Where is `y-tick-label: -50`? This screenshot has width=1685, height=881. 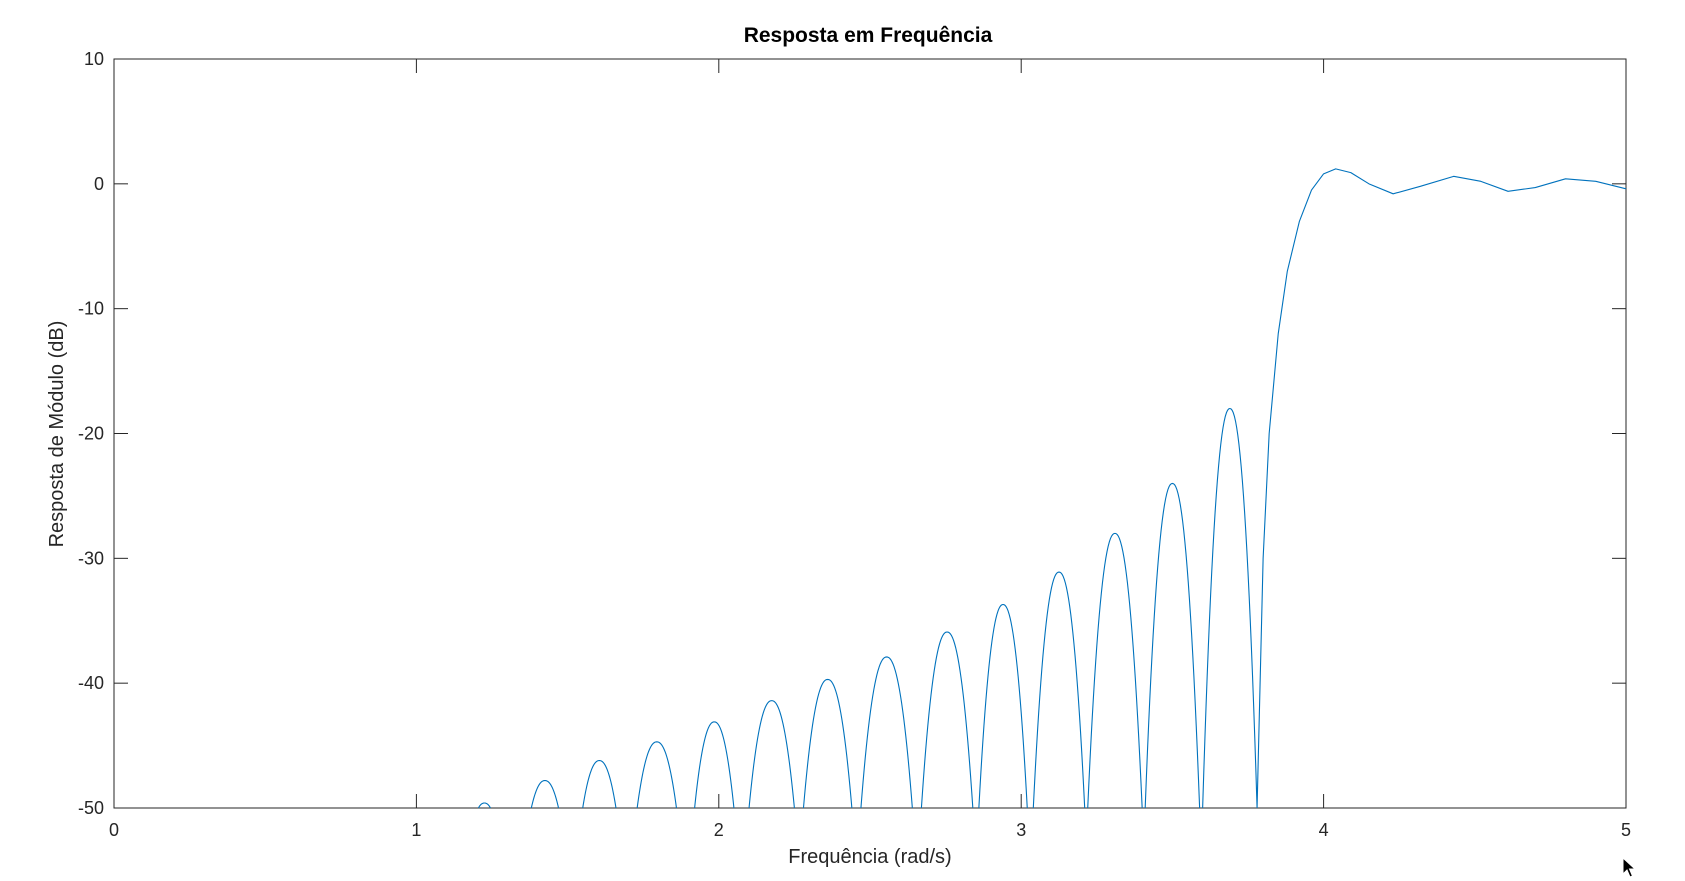 y-tick-label: -50 is located at coordinates (91, 808).